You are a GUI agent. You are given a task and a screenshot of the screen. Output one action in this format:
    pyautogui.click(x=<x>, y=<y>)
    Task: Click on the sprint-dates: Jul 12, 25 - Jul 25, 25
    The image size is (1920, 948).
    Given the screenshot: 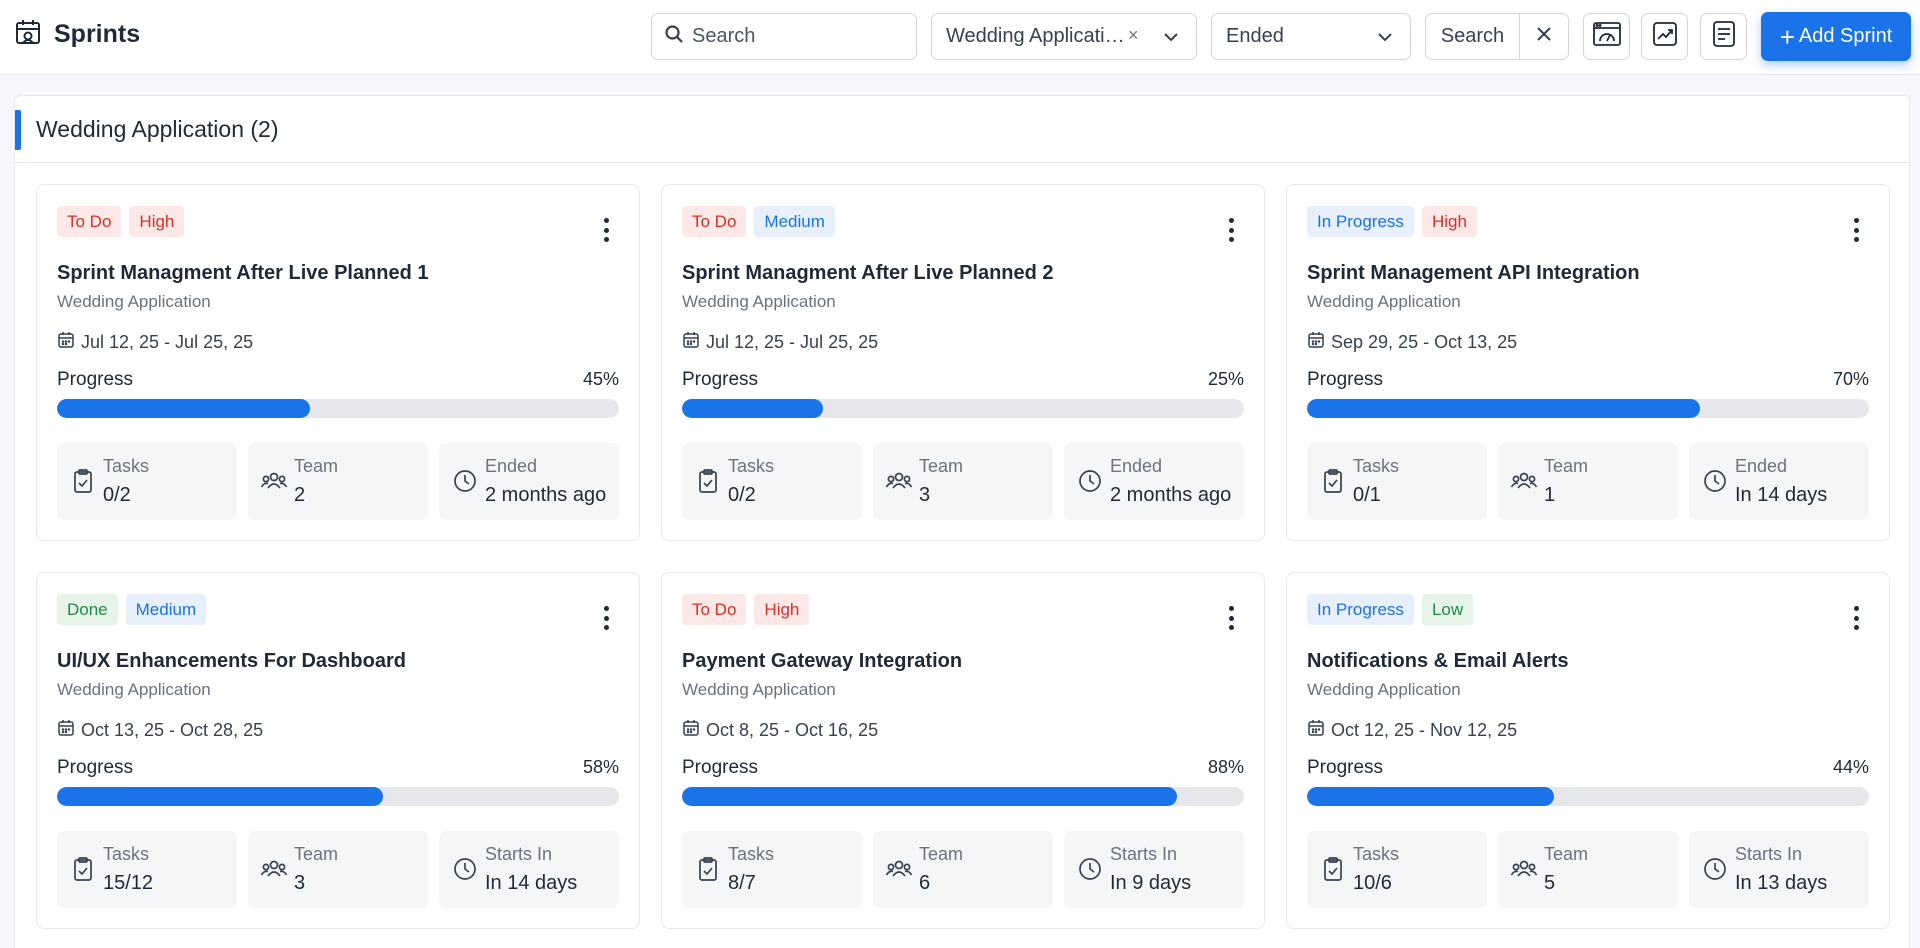 What is the action you would take?
    pyautogui.click(x=780, y=342)
    